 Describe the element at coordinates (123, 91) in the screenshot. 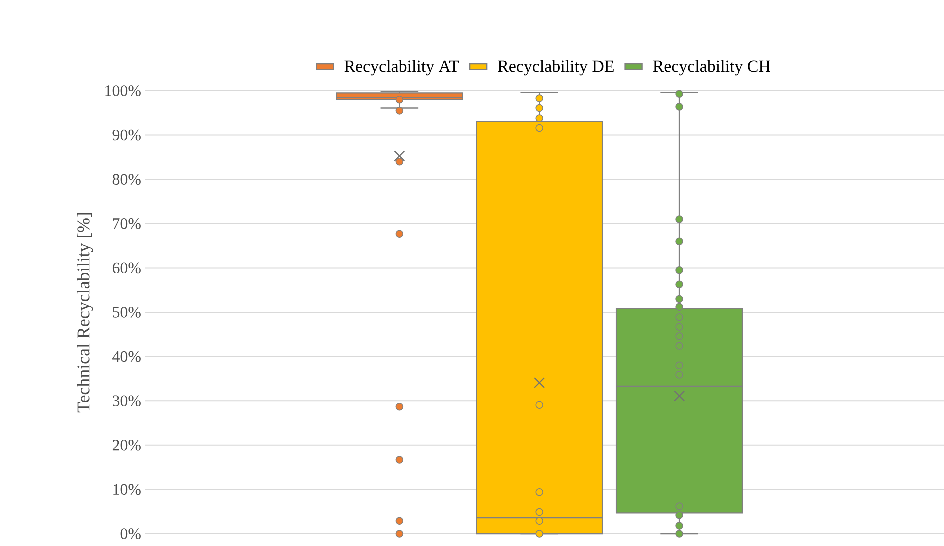

I see `y-tick-label: 100%` at that location.